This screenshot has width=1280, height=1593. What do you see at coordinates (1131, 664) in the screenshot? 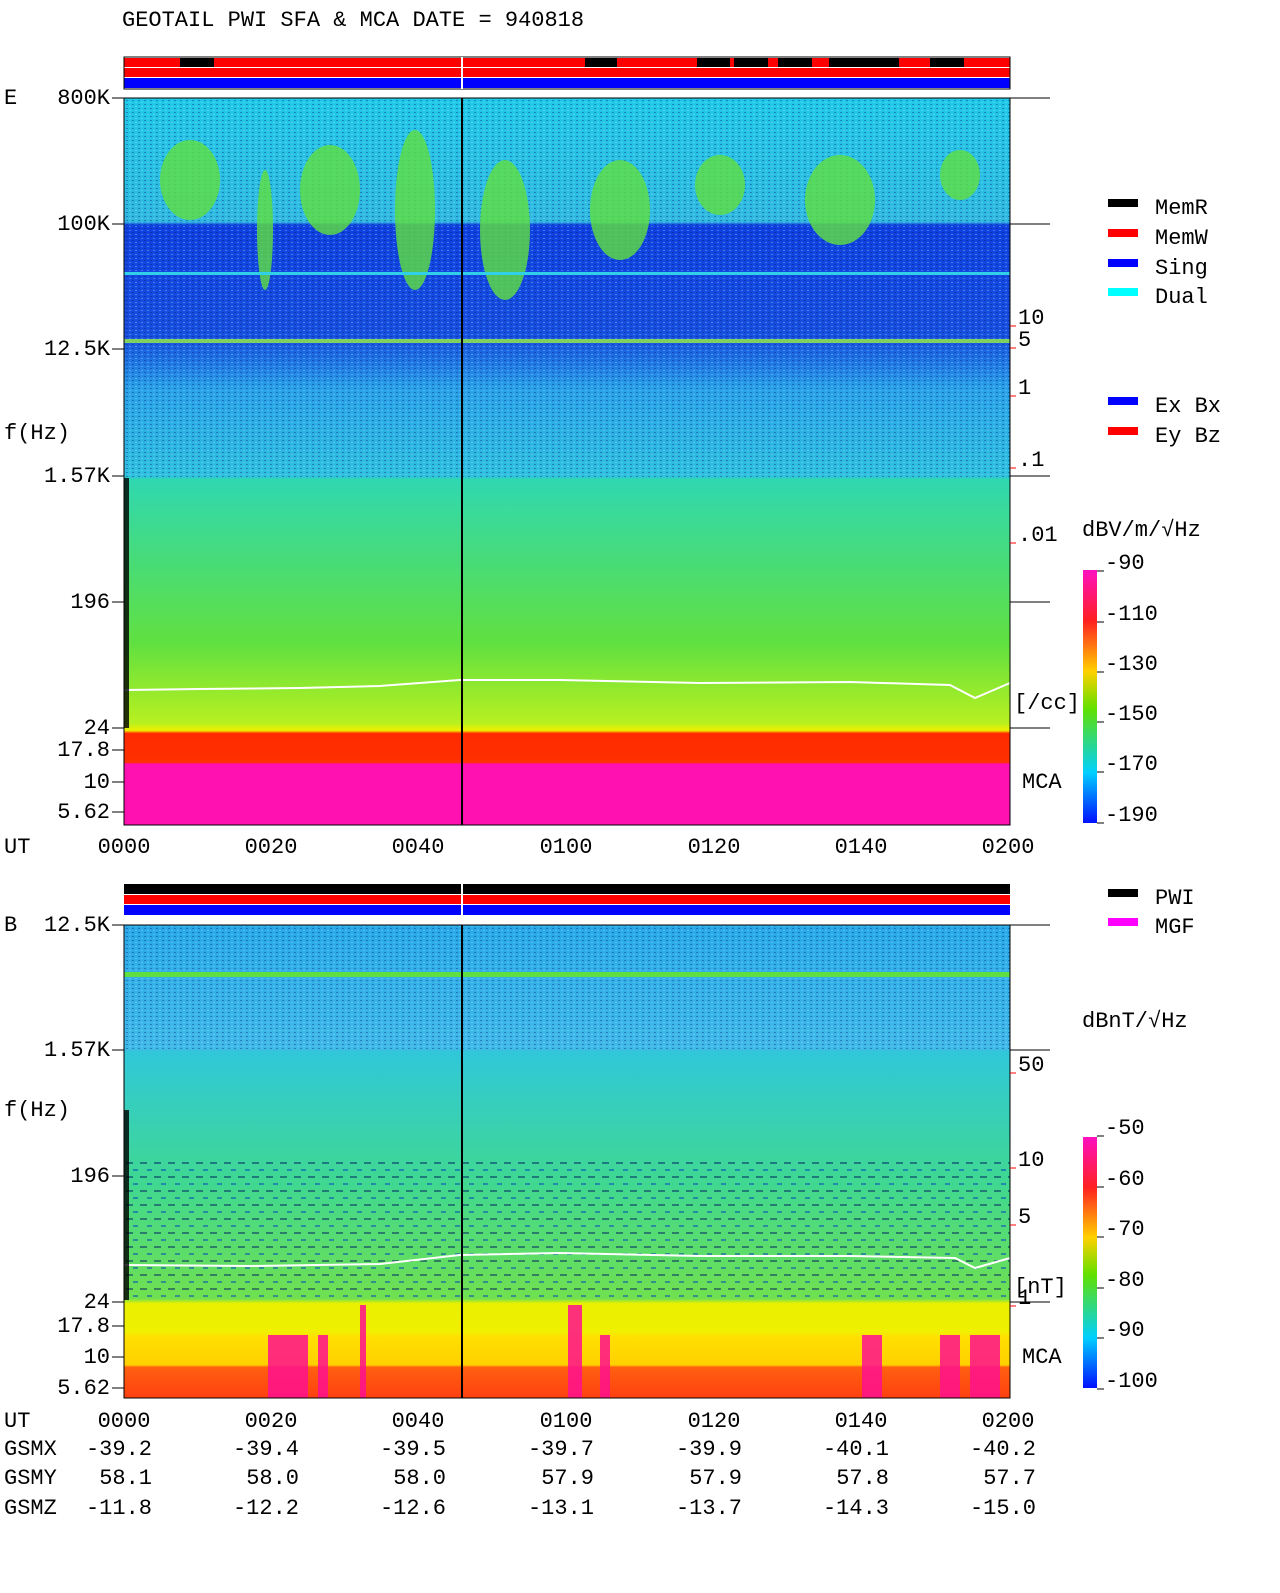
I see `colorbar-tick-label: -130` at bounding box center [1131, 664].